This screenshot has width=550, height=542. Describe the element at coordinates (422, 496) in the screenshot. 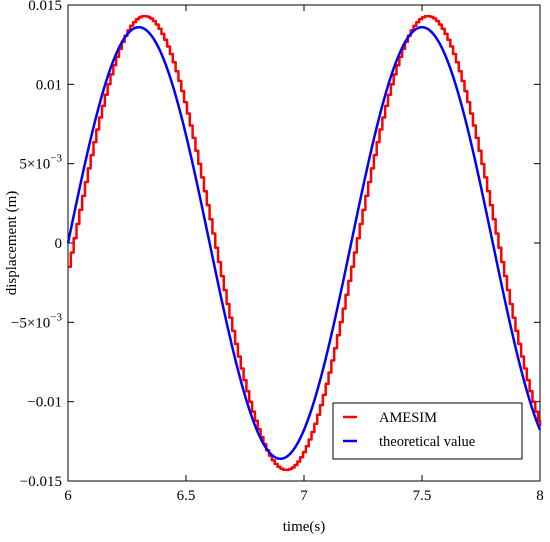

I see `x-tick-label: 7.5` at that location.